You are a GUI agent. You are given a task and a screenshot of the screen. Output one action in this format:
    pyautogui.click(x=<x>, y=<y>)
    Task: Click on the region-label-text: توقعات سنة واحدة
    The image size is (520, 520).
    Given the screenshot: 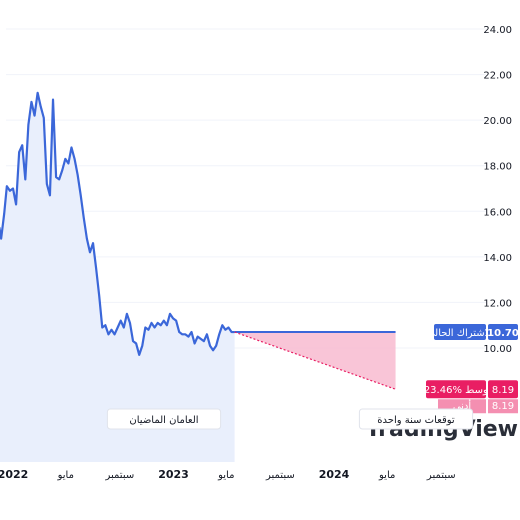 What is the action you would take?
    pyautogui.click(x=416, y=420)
    